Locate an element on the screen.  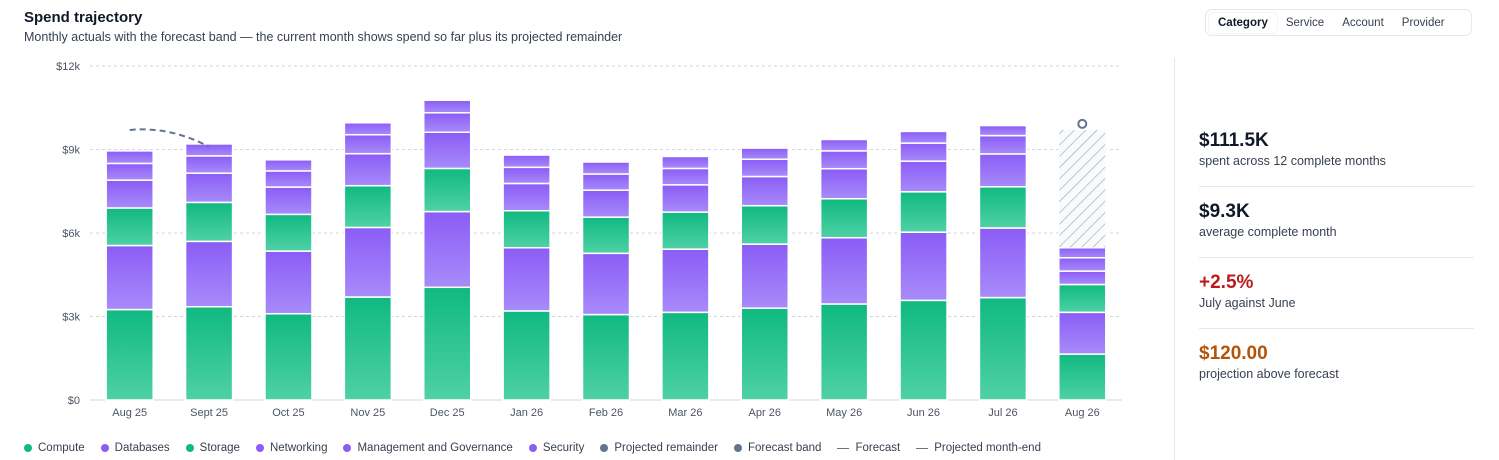
stat-label: July against June is located at coordinates (1247, 303).